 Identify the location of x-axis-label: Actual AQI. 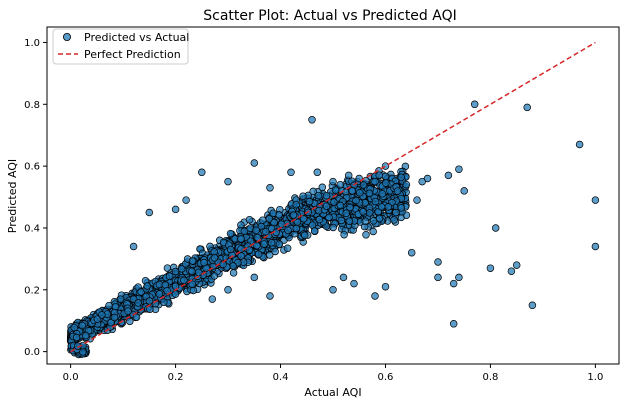
(332, 392).